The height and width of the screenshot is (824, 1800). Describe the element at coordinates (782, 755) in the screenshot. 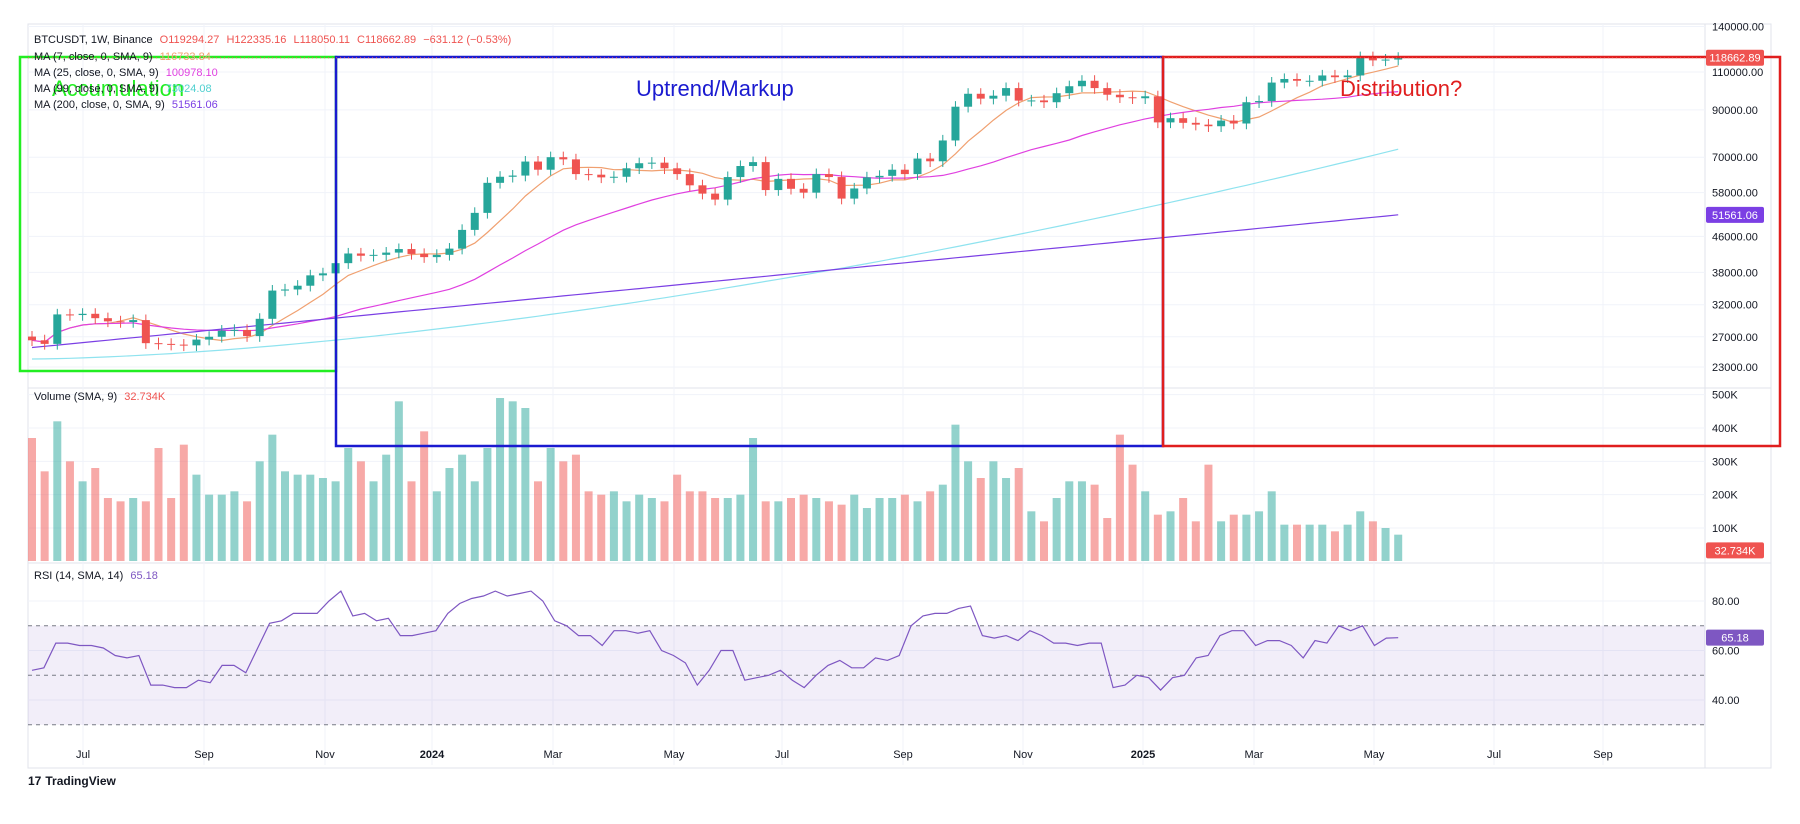

I see `time-tick-label: Jul` at that location.